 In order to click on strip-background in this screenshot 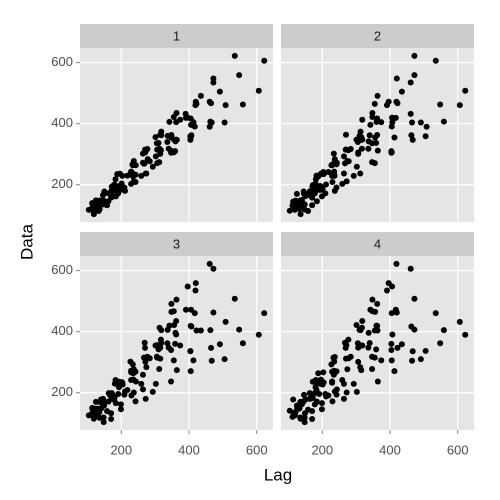, I will do `click(176, 36)`.